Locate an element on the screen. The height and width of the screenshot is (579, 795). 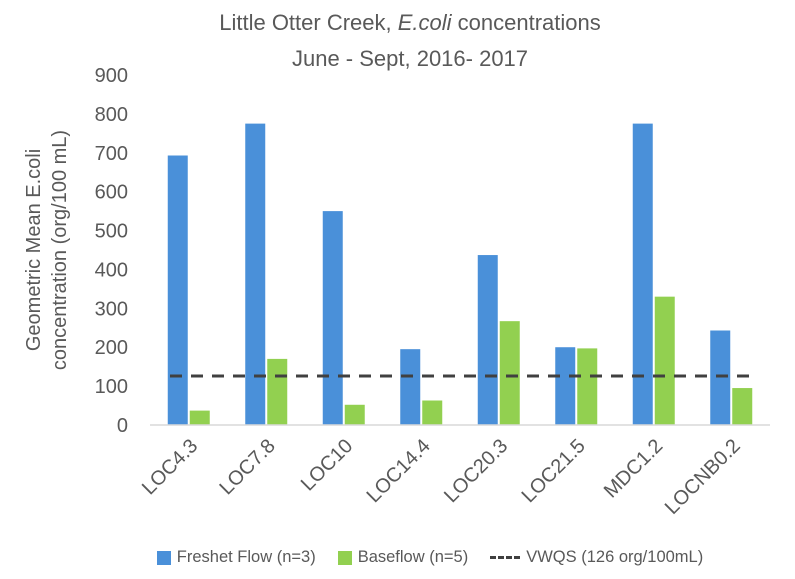
y-tick-label: 400 is located at coordinates (111, 270).